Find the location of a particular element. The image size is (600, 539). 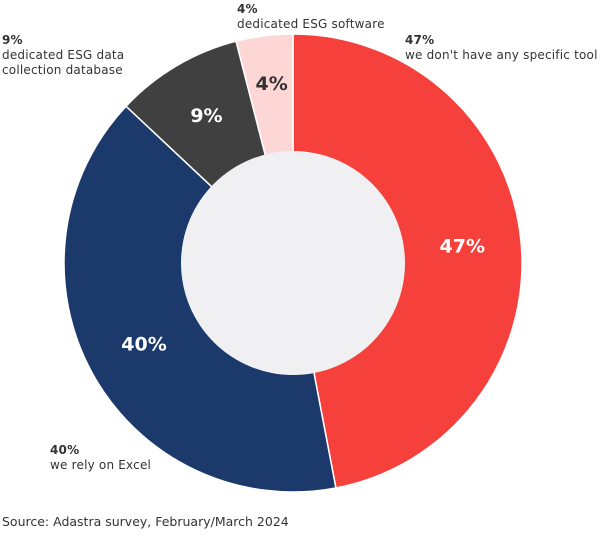

legend-value: 40% is located at coordinates (65, 450).